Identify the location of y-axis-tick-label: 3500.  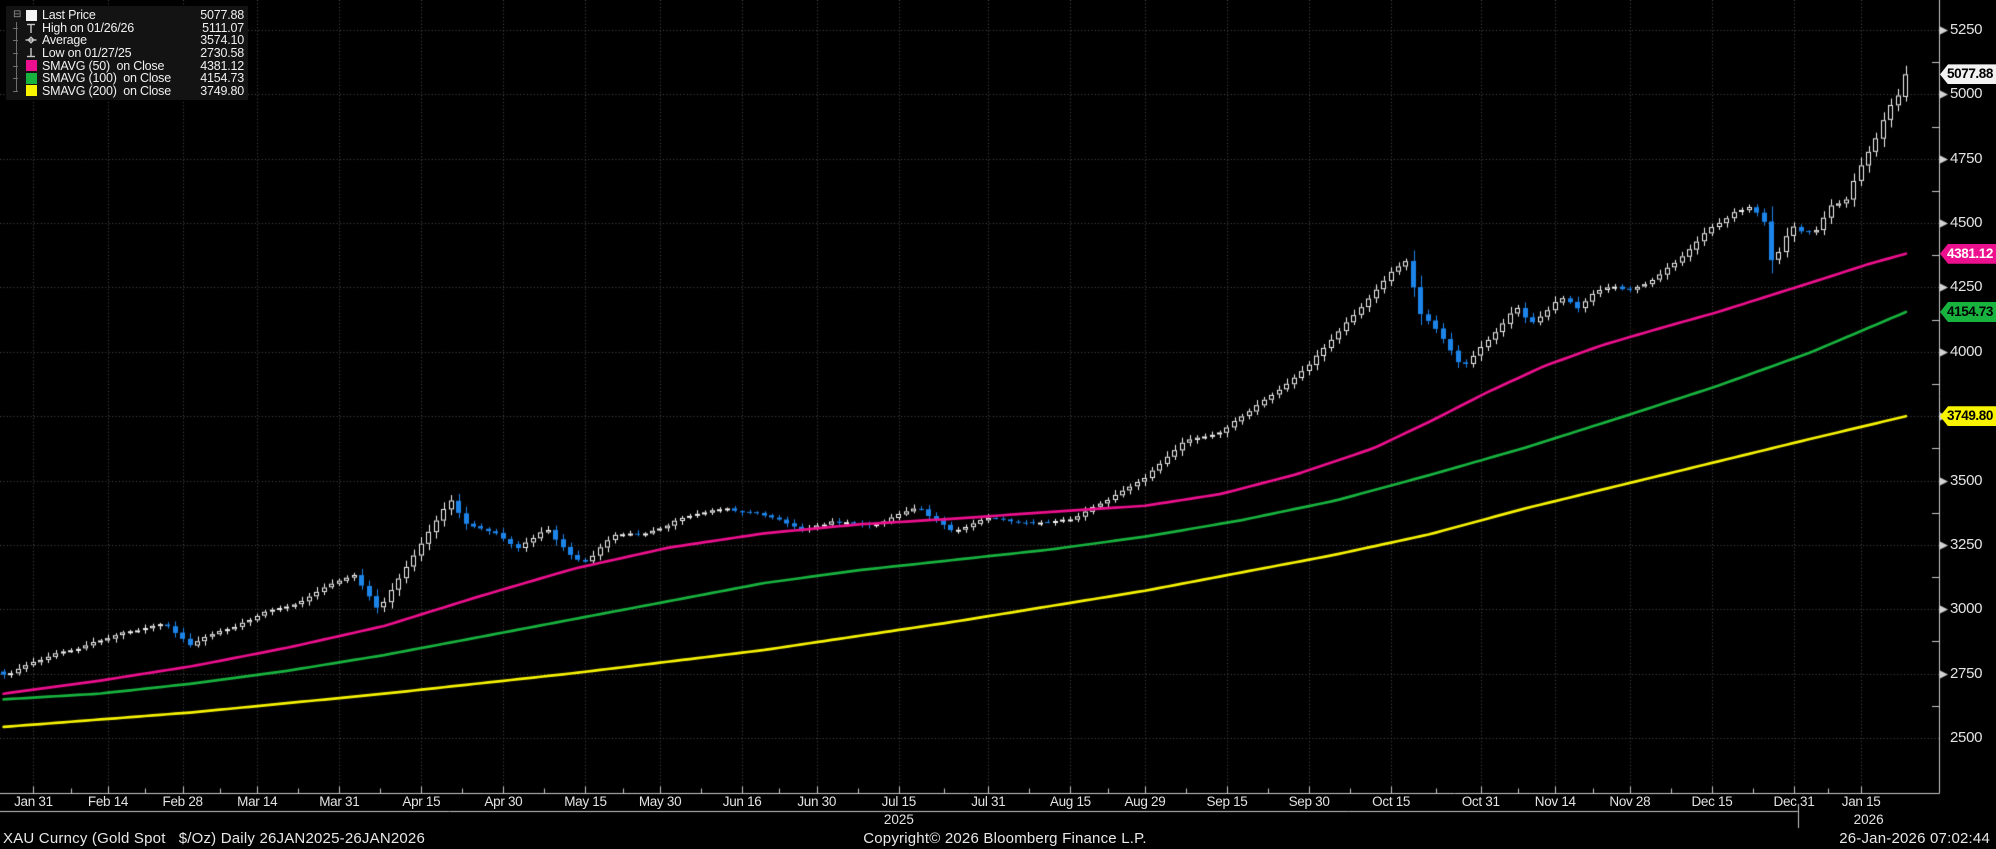
(1966, 480).